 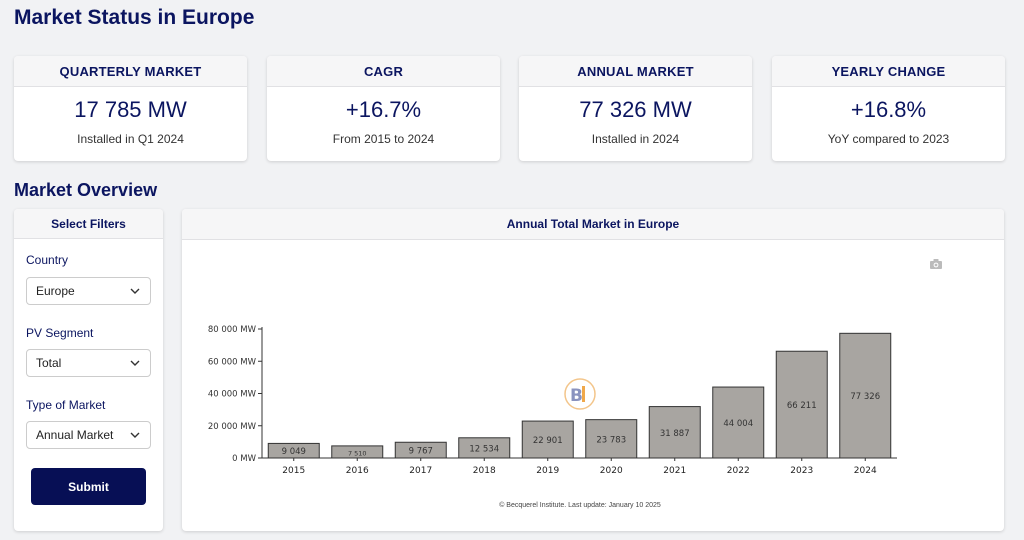 I want to click on data-label: 9 049, so click(x=294, y=452).